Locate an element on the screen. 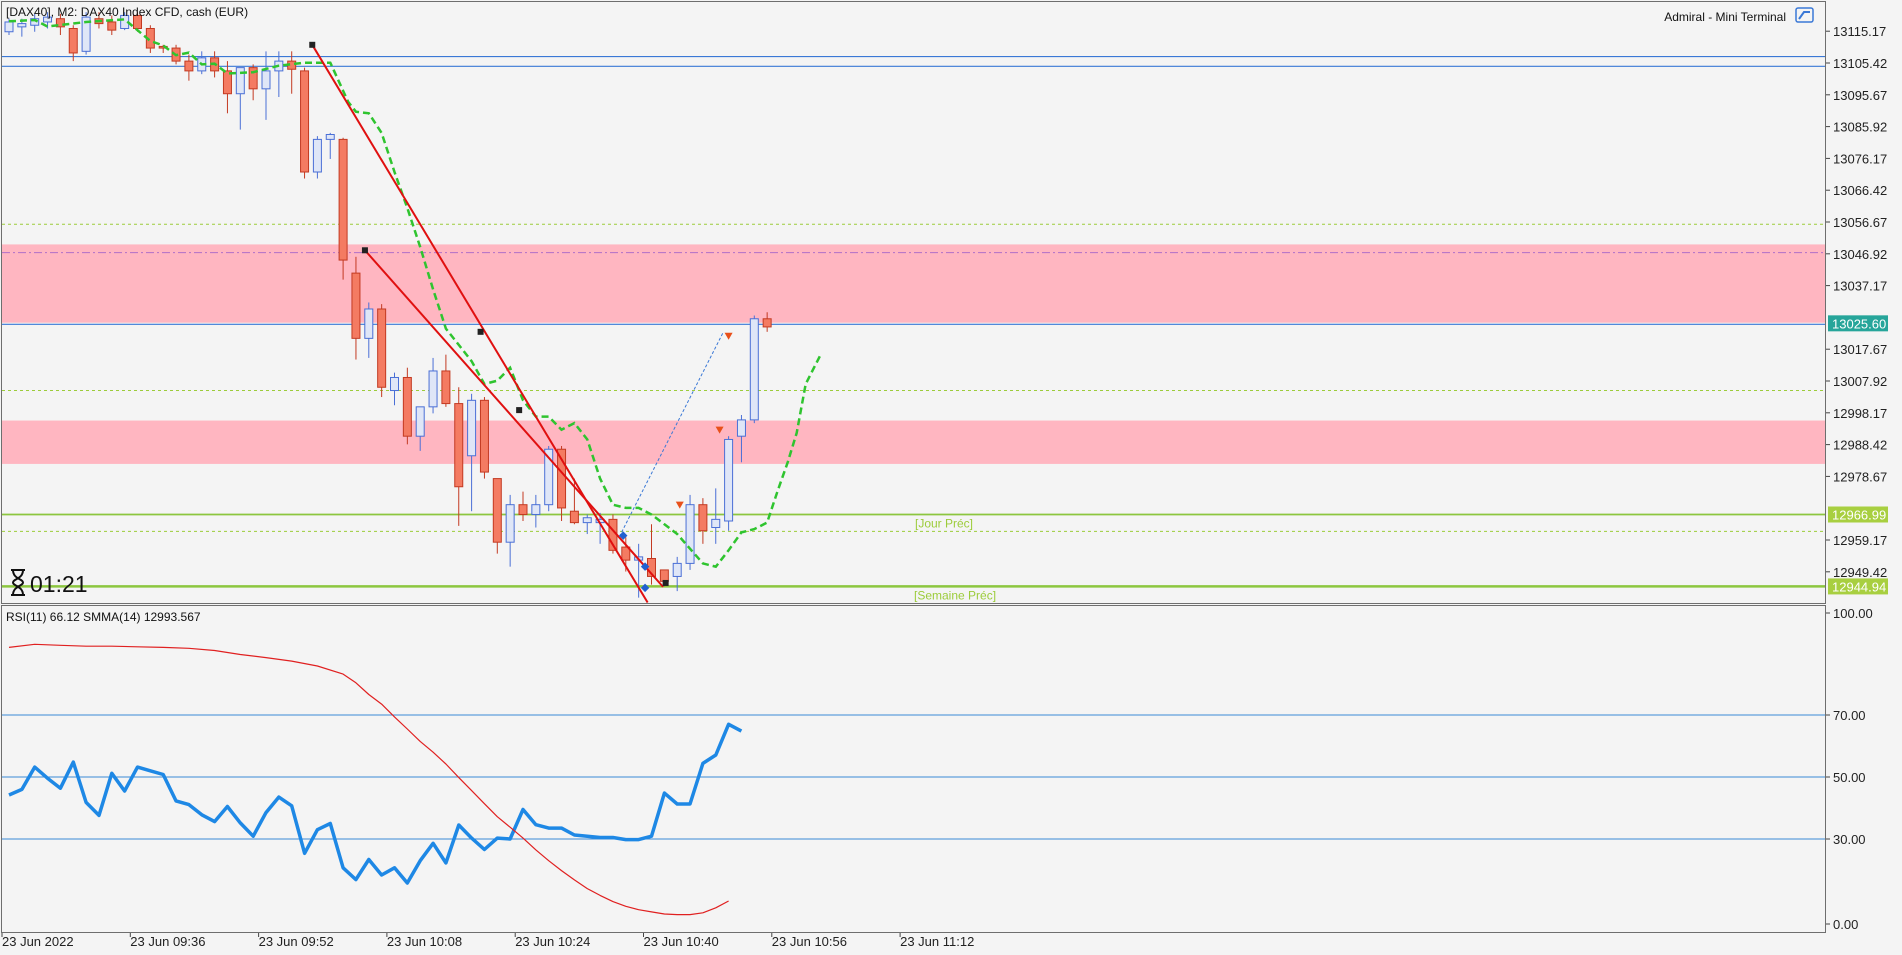 This screenshot has width=1902, height=955. semaine-prec-price-tag: 12944.94 is located at coordinates (1858, 586).